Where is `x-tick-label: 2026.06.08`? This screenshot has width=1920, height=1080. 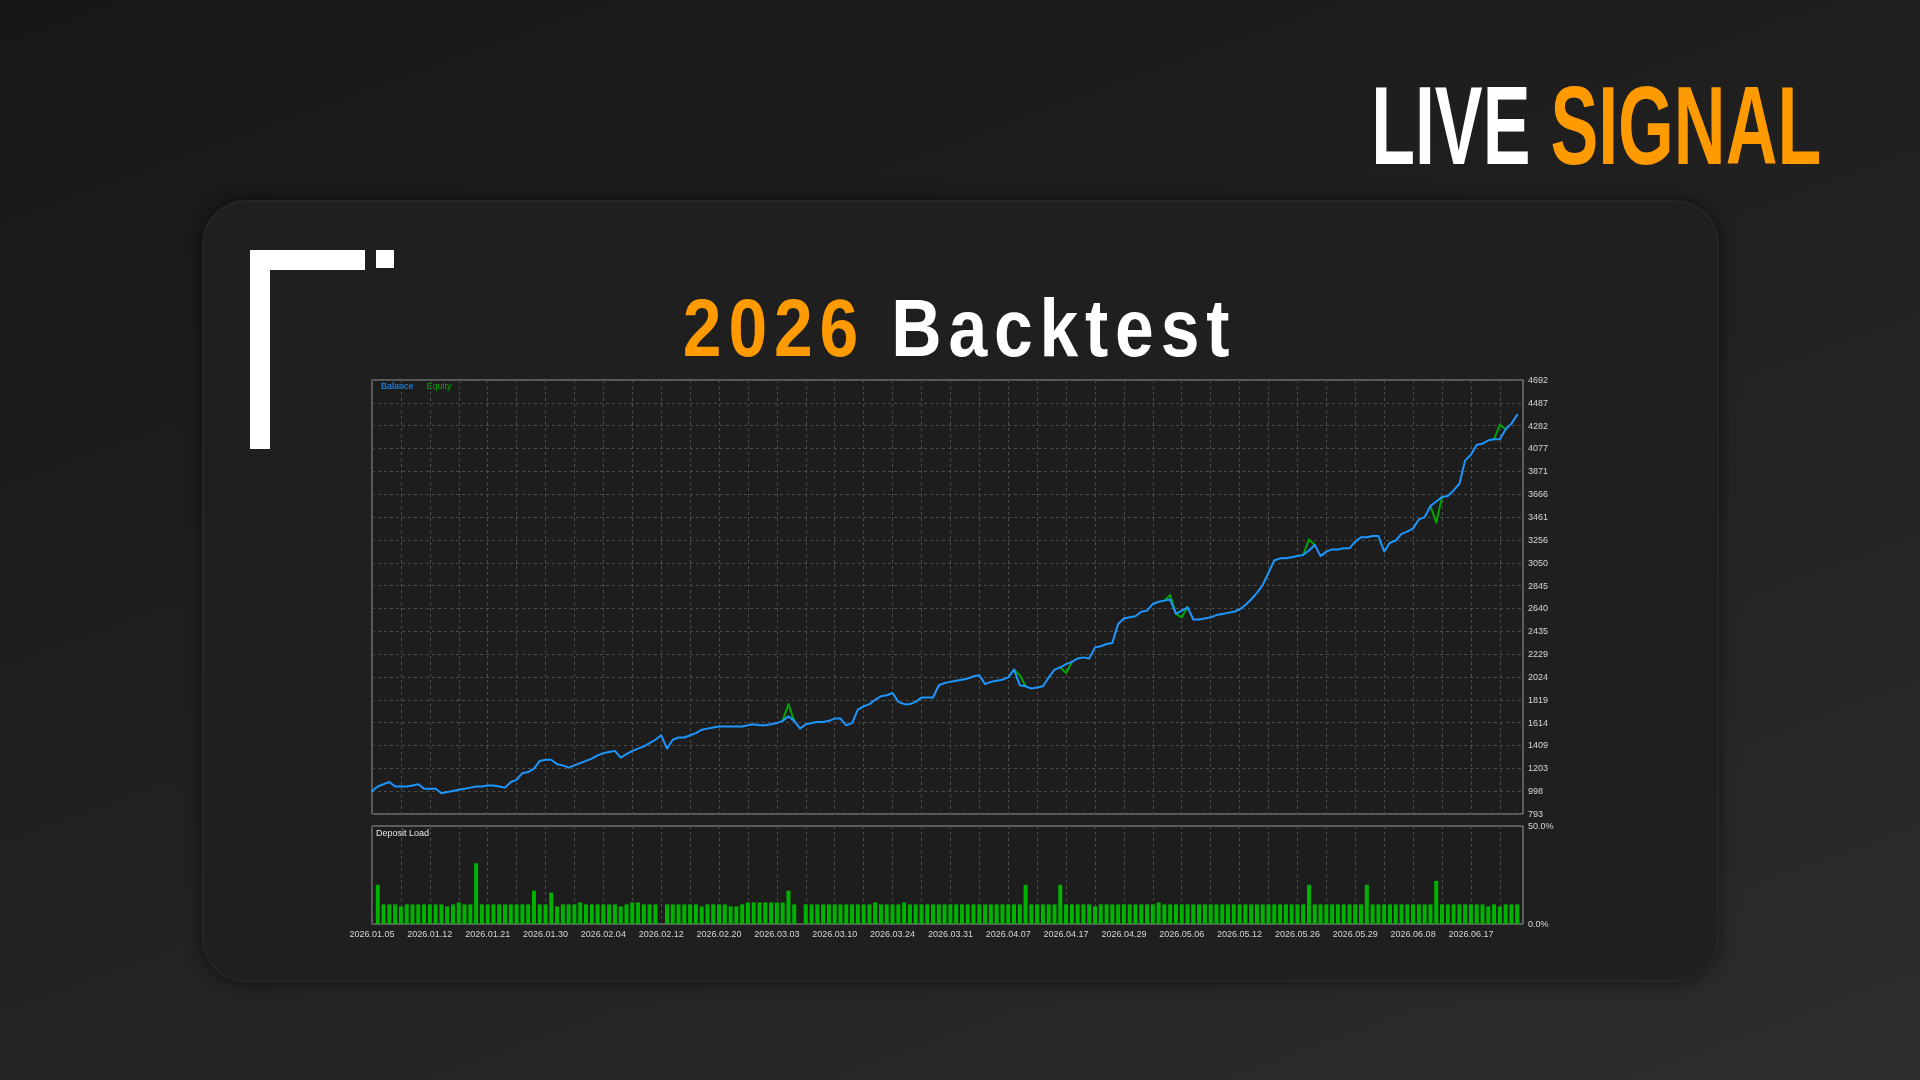
x-tick-label: 2026.06.08 is located at coordinates (1413, 933).